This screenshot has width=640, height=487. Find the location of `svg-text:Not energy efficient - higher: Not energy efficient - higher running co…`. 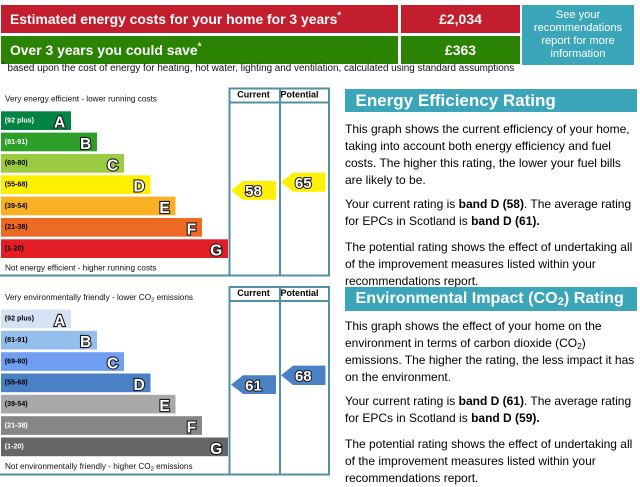

svg-text:Not energy efficient - higher: Not energy efficient - higher running co… is located at coordinates (80, 268).